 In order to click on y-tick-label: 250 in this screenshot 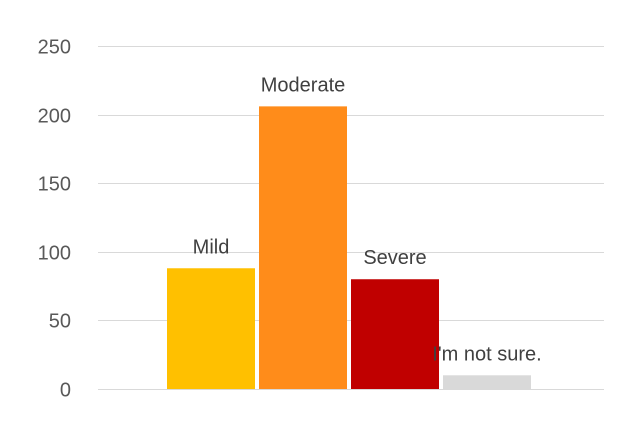, I will do `click(54, 48)`.